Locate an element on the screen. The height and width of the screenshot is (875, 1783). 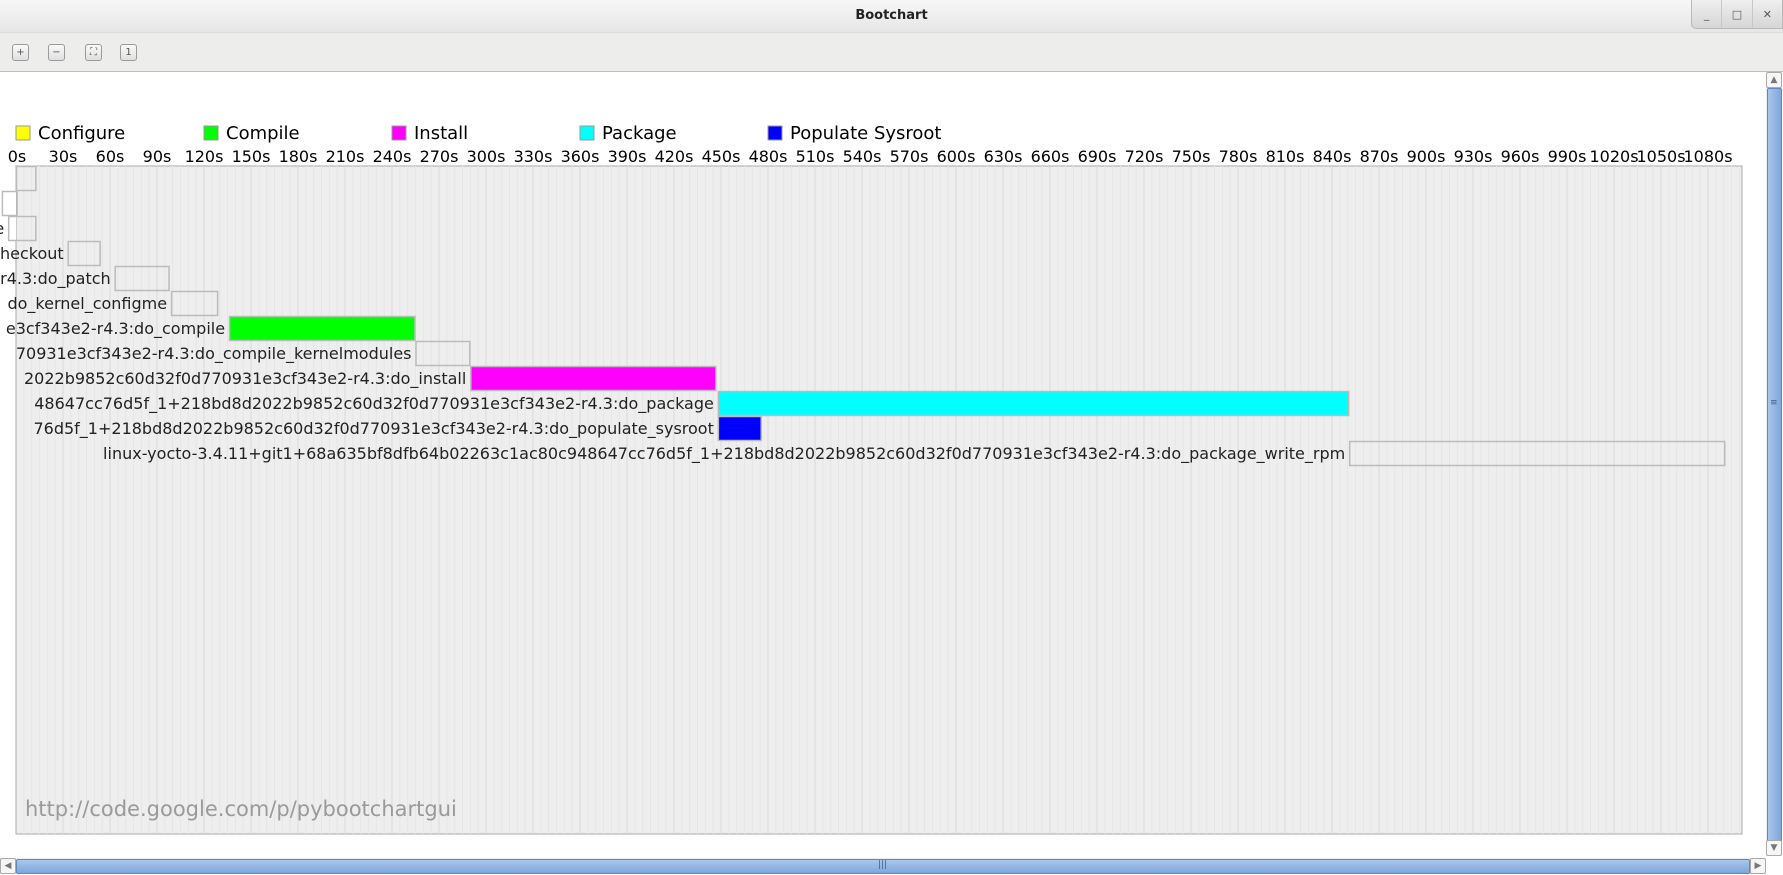
x-tick-label: 720s is located at coordinates (1144, 156).